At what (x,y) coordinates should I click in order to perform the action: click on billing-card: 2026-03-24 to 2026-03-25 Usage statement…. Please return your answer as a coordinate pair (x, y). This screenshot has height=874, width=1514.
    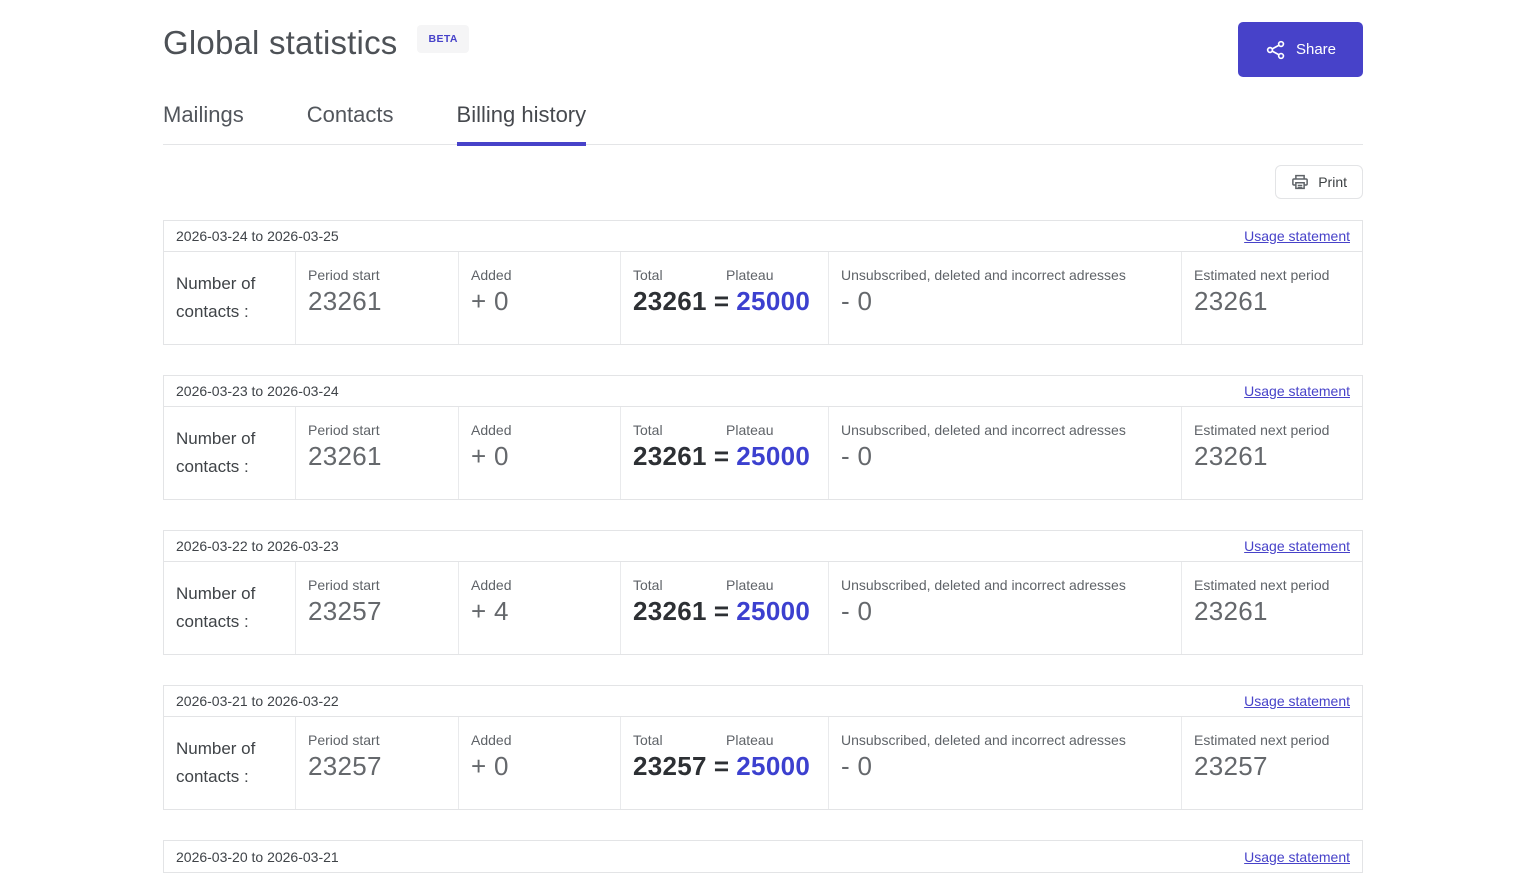
    Looking at the image, I should click on (763, 282).